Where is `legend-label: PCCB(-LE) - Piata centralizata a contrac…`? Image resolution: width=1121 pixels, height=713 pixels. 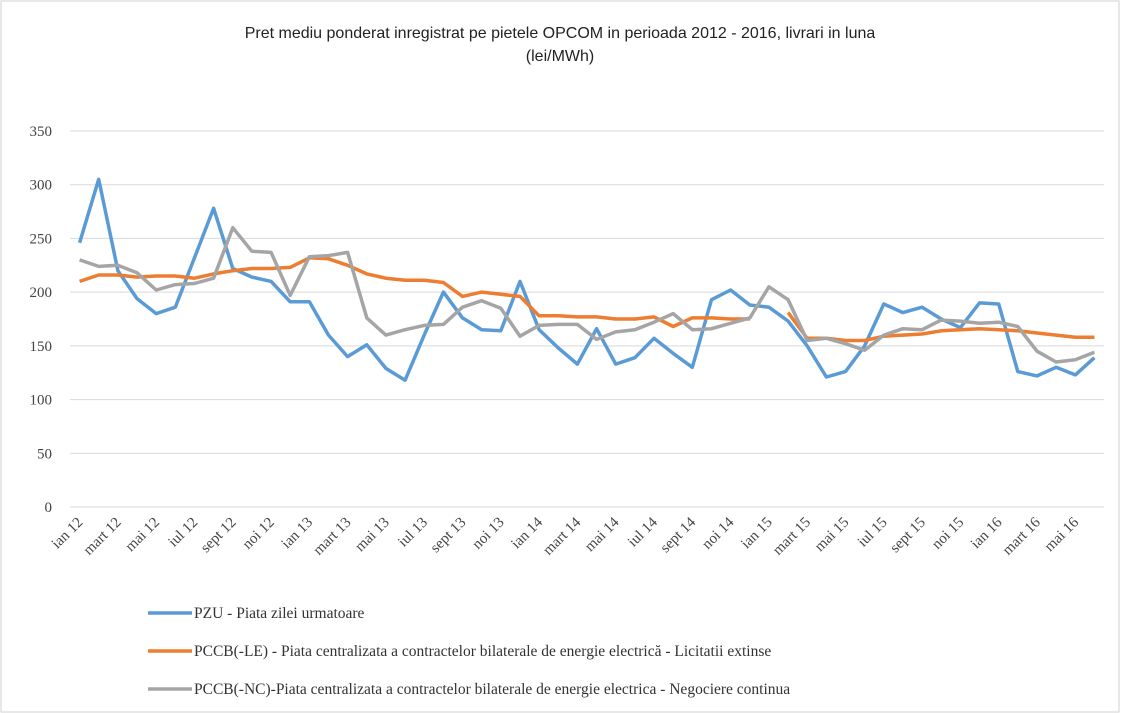 legend-label: PCCB(-LE) - Piata centralizata a contrac… is located at coordinates (482, 651).